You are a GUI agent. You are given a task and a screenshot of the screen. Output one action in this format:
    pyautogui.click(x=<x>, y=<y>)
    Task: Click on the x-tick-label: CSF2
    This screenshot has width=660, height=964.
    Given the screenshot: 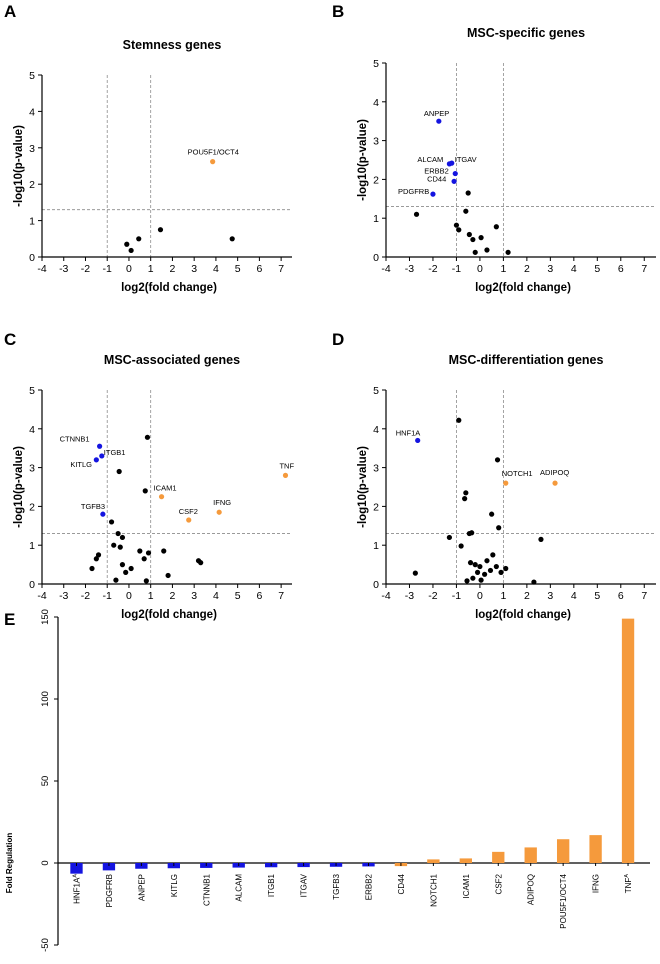 What is the action you would take?
    pyautogui.click(x=498, y=883)
    